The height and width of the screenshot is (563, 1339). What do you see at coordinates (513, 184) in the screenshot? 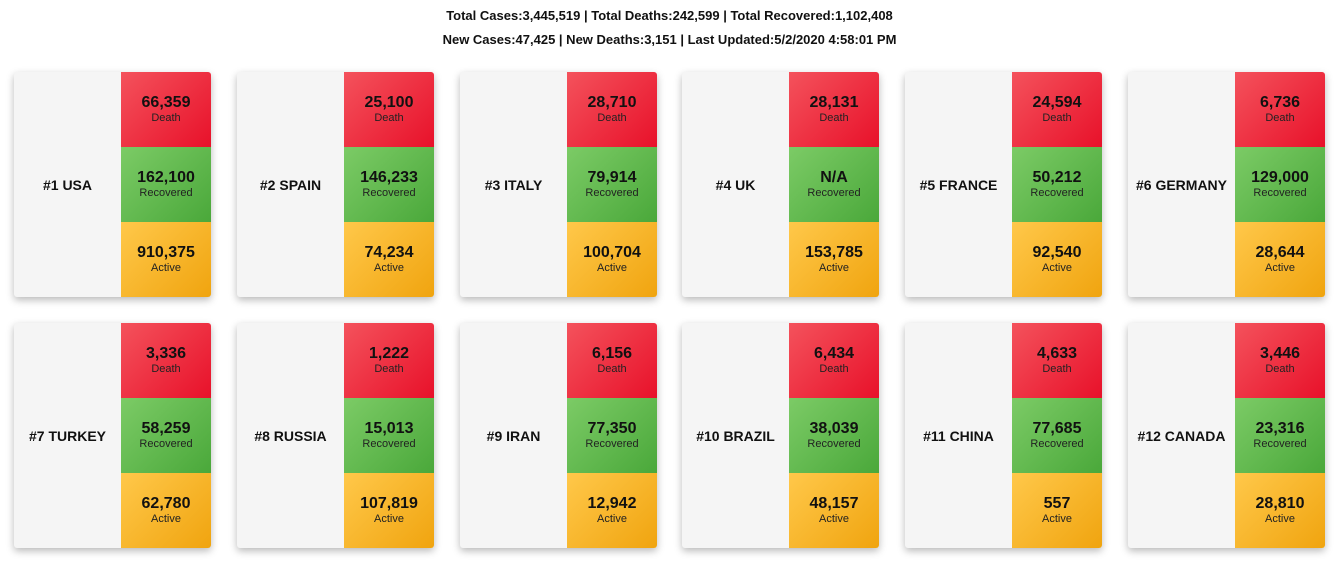
I see `country-name: #3 ITALY` at bounding box center [513, 184].